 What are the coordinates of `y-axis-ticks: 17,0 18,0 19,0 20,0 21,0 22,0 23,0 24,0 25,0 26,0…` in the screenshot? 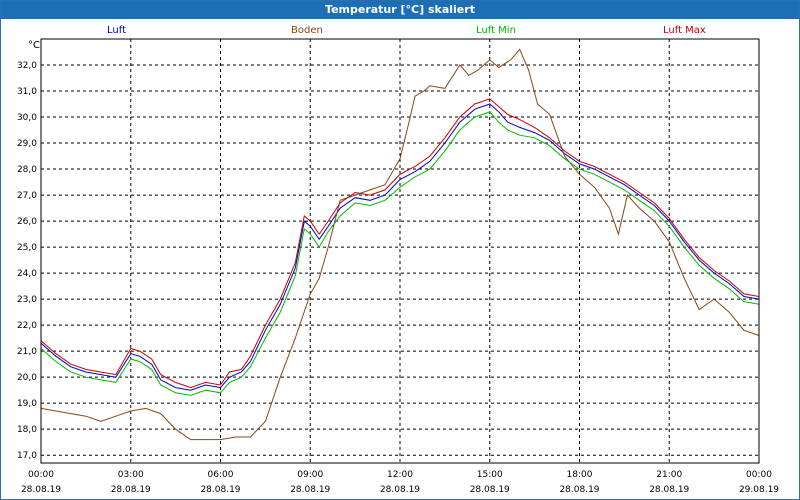 It's located at (27, 261).